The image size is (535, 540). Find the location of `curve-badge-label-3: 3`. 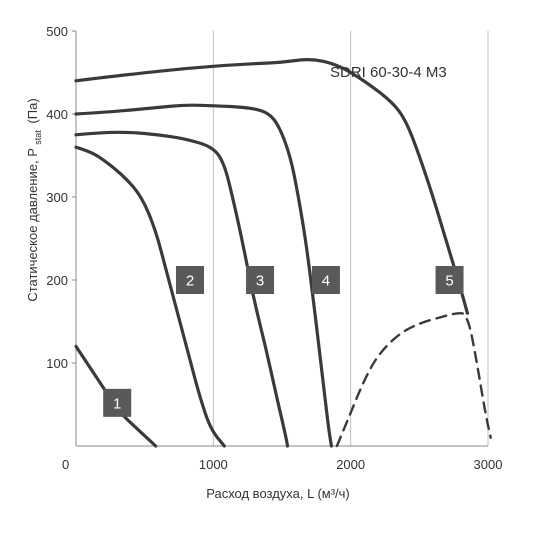

curve-badge-label-3: 3 is located at coordinates (260, 281).